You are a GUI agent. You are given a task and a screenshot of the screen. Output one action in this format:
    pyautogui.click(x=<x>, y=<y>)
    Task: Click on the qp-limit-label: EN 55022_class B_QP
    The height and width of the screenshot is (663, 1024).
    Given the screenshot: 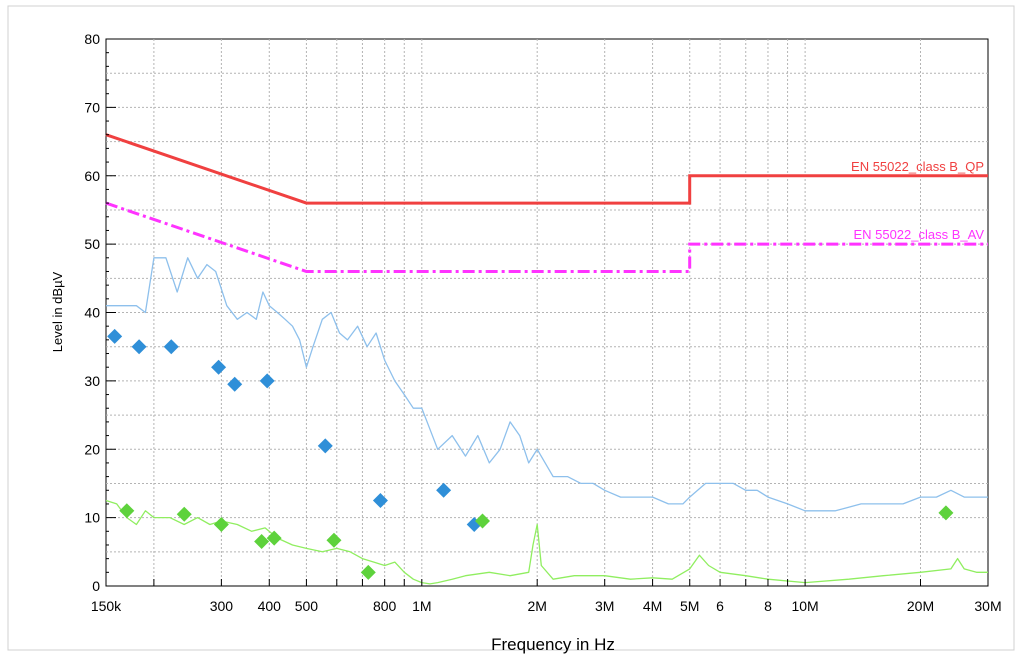 What is the action you would take?
    pyautogui.click(x=917, y=166)
    